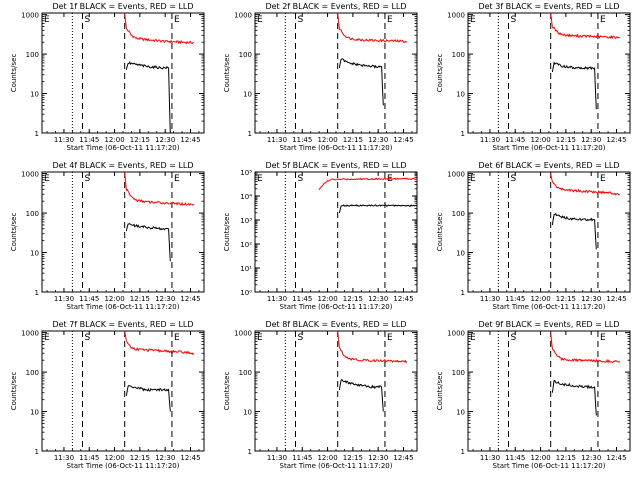 The width and height of the screenshot is (640, 480). What do you see at coordinates (548, 324) in the screenshot?
I see `panel-title: Det 9f BLACK = Events, RED = LLD` at bounding box center [548, 324].